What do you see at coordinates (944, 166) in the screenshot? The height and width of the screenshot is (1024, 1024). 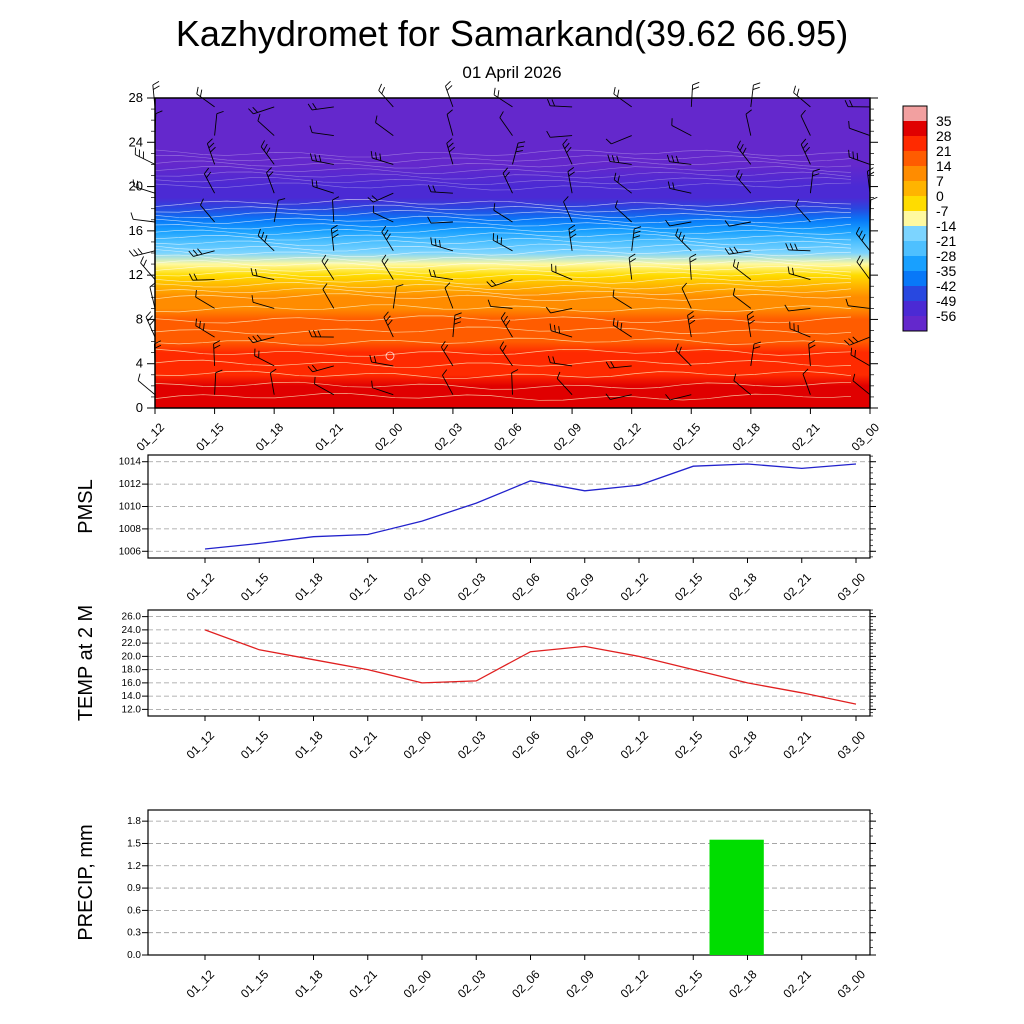 I see `colorbar-label: 14` at bounding box center [944, 166].